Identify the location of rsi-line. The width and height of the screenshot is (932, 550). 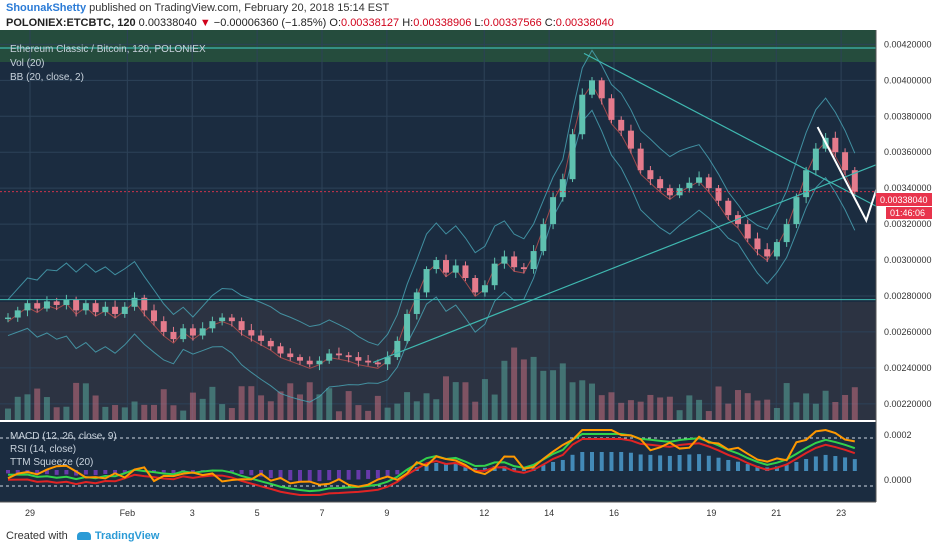
(431, 458).